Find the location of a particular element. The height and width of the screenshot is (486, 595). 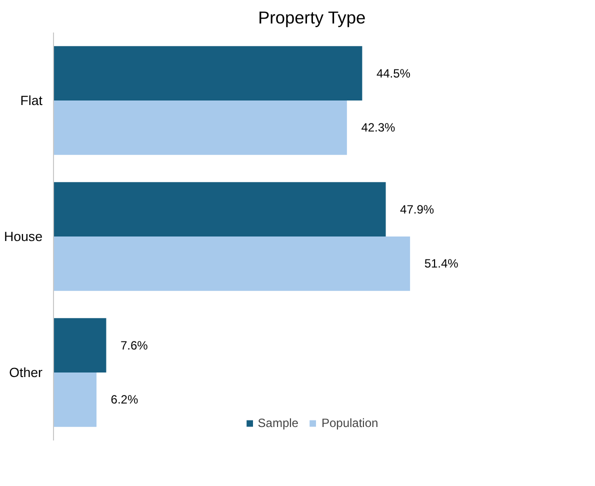

y-tick-label: Other is located at coordinates (26, 372).